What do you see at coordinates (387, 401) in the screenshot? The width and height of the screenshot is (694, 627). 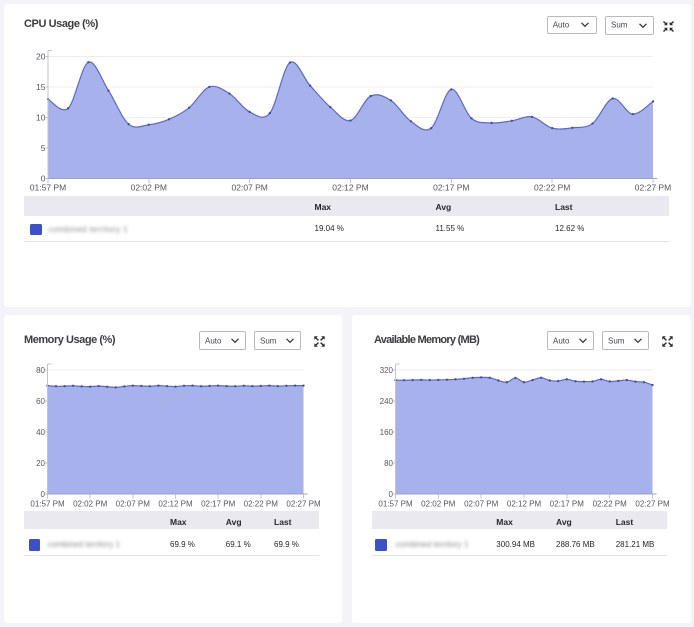 I see `svg-text: 240` at bounding box center [387, 401].